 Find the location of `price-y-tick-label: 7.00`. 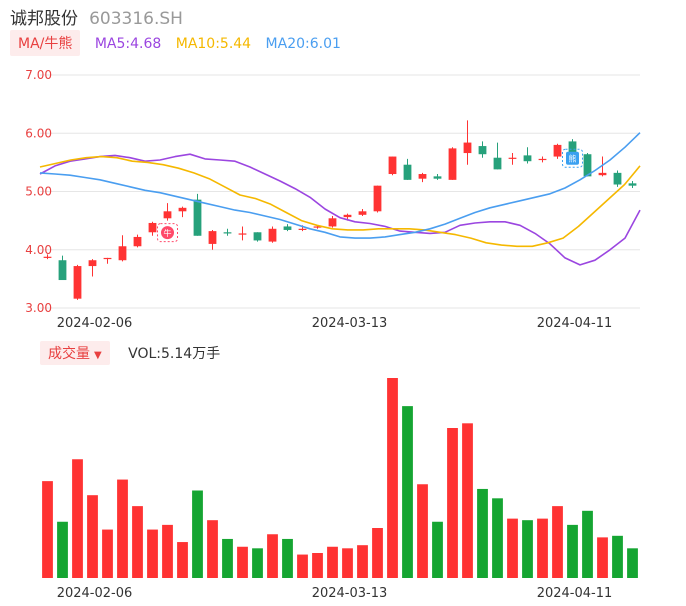

price-y-tick-label: 7.00 is located at coordinates (38, 75).